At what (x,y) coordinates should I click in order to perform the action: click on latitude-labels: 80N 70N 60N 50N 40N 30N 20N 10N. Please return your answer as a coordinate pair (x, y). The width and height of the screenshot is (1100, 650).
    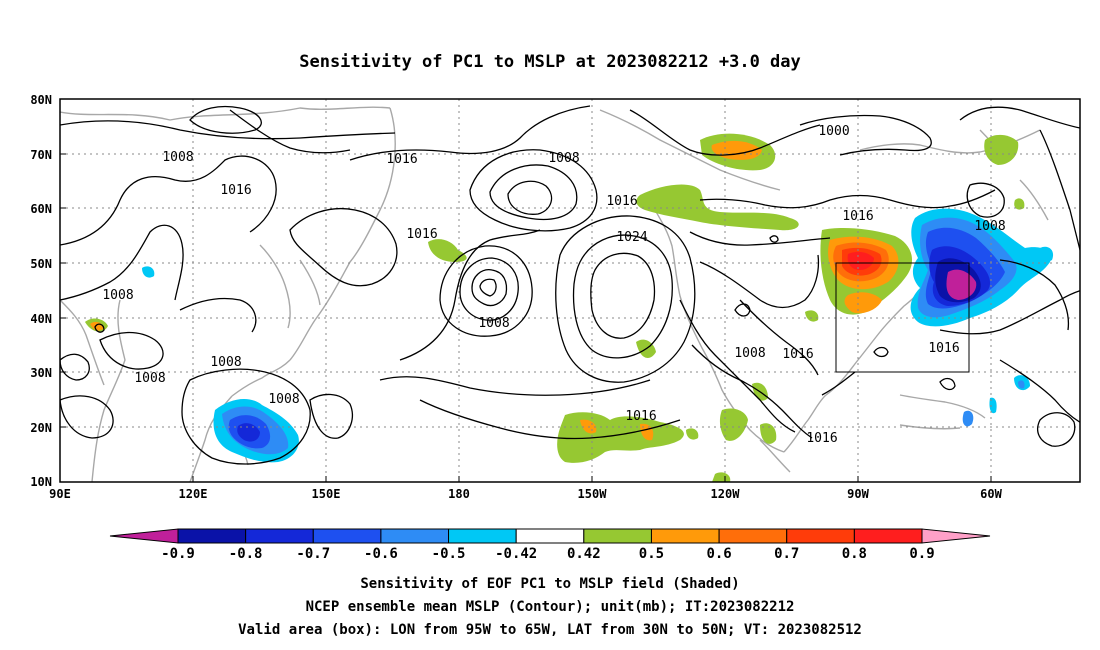
    Looking at the image, I should click on (41, 291).